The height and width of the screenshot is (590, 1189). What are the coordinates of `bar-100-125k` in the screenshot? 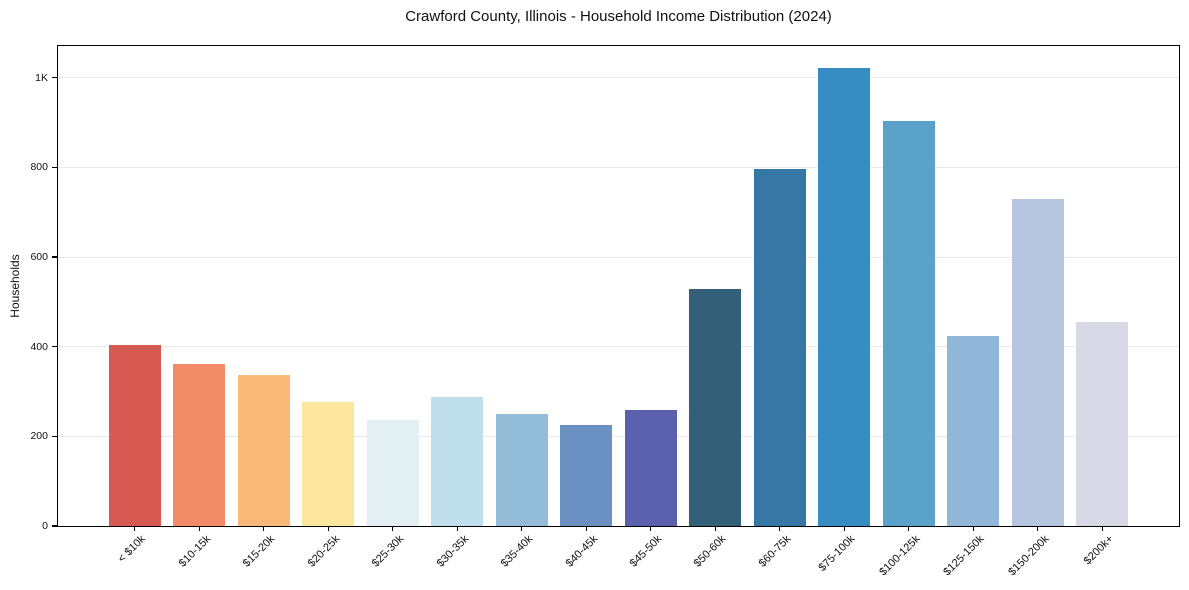 It's located at (908, 323).